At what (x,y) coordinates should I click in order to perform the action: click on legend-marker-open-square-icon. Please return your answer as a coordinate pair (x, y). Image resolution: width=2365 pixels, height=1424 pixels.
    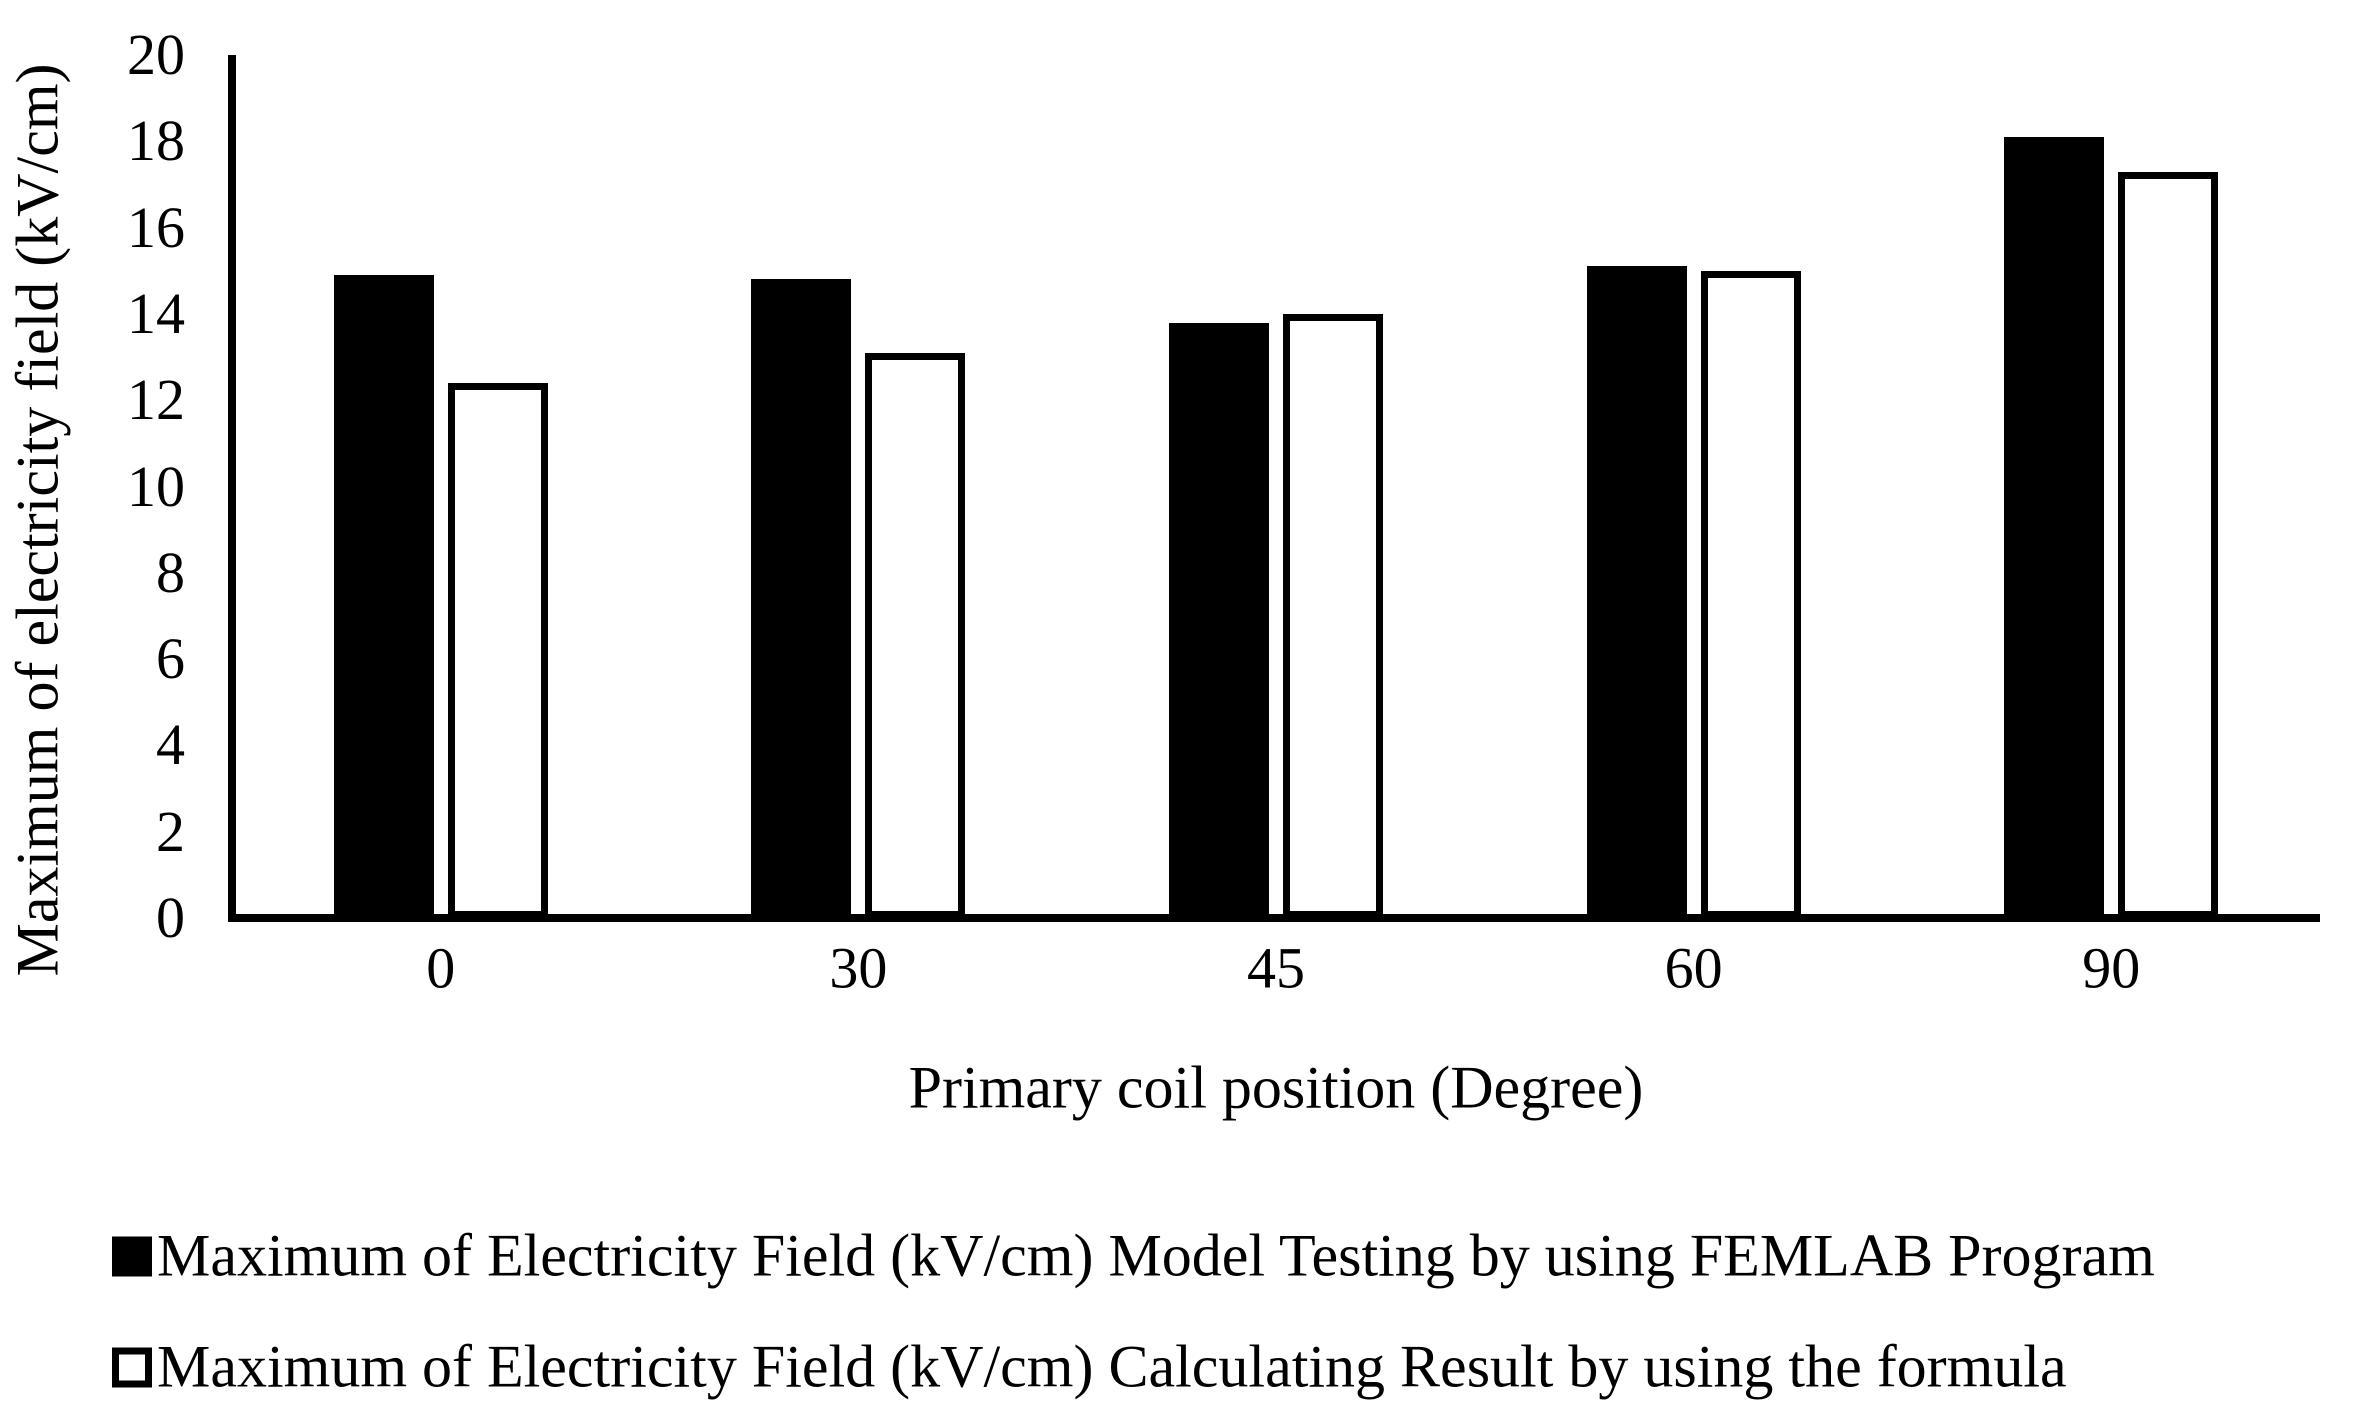
    Looking at the image, I should click on (132, 1367).